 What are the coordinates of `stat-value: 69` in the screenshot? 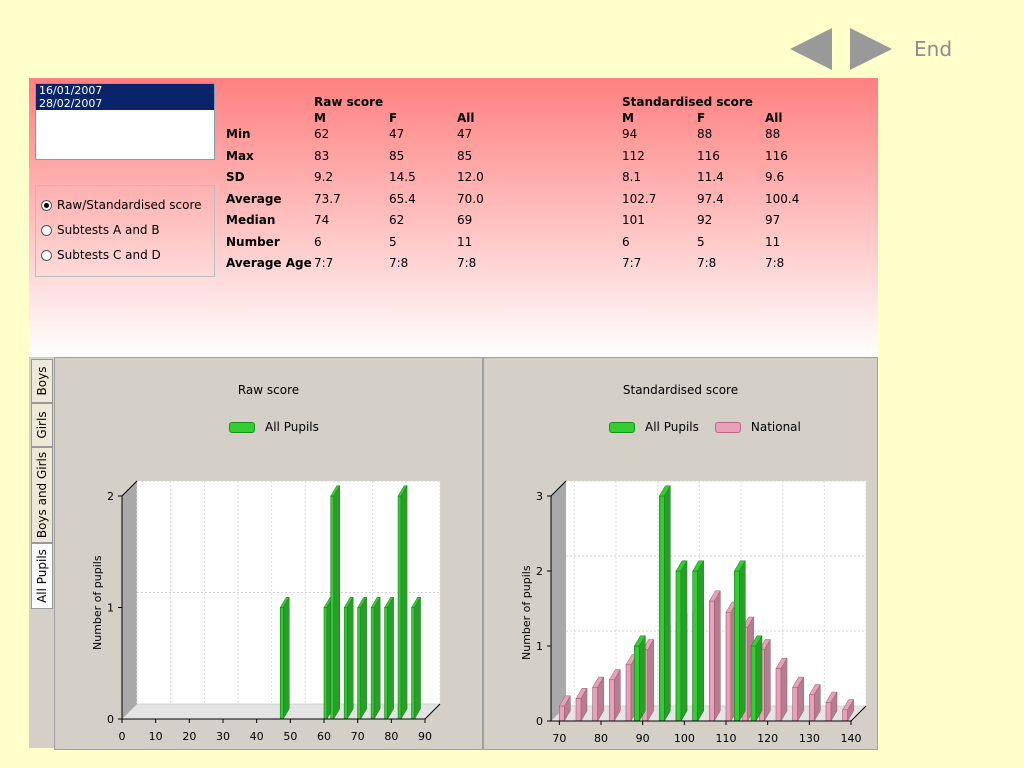 It's located at (465, 220).